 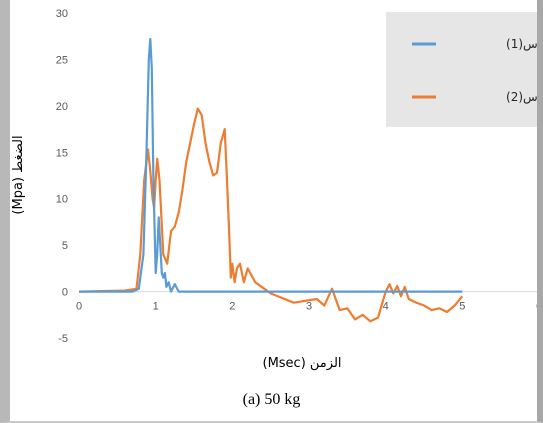 I want to click on figure-caption: (a) 50 kg, so click(x=271, y=399).